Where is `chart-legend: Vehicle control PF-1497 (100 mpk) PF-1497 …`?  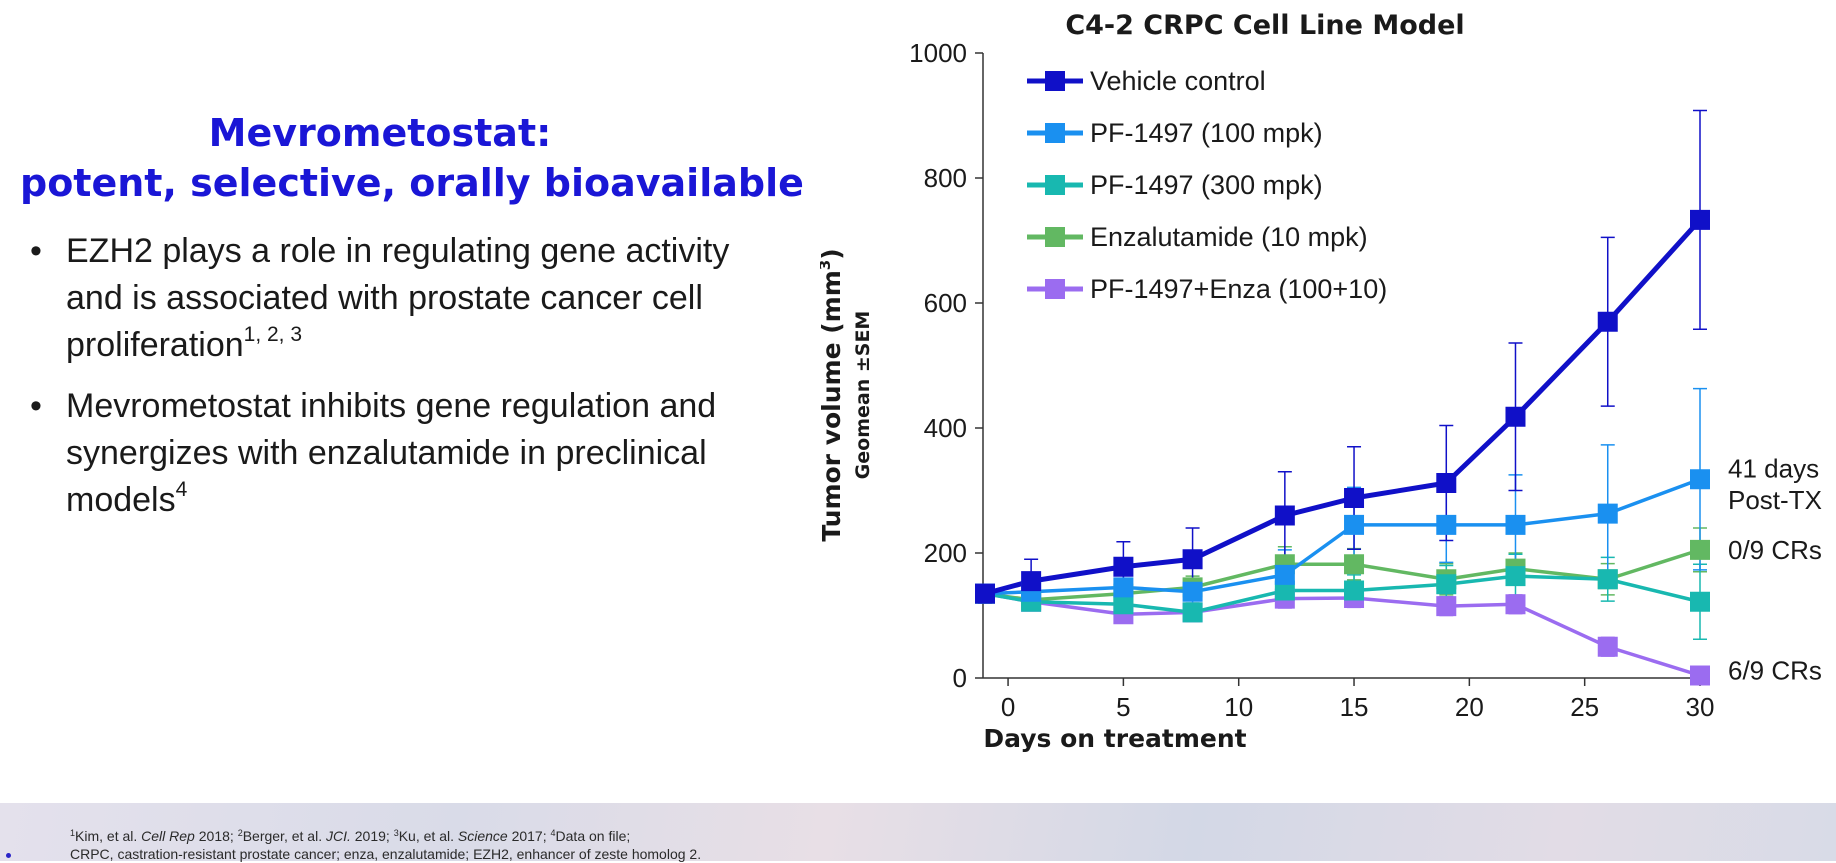
chart-legend: Vehicle control PF-1497 (100 mpk) PF-1497 … is located at coordinates (1207, 185).